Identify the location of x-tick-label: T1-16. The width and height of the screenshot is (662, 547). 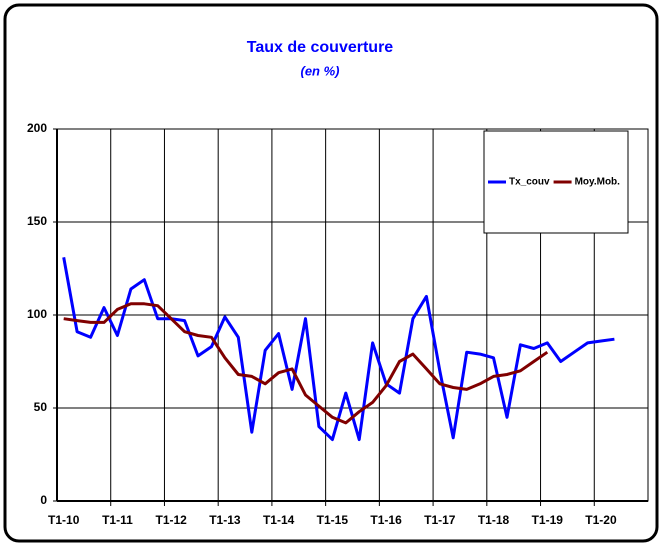
(386, 520).